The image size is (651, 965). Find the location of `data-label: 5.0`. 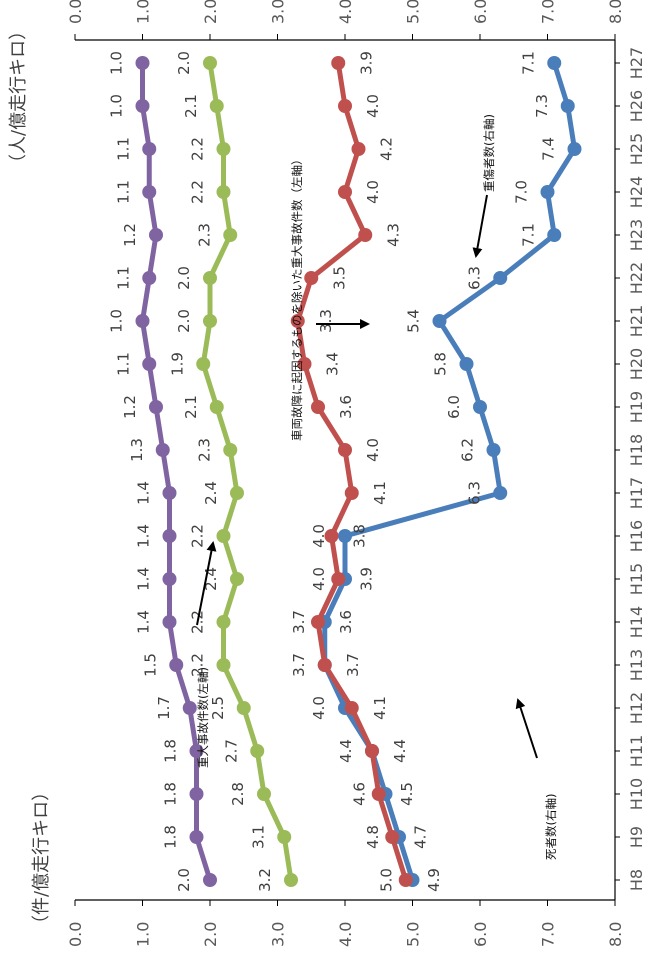

data-label: 5.0 is located at coordinates (387, 880).